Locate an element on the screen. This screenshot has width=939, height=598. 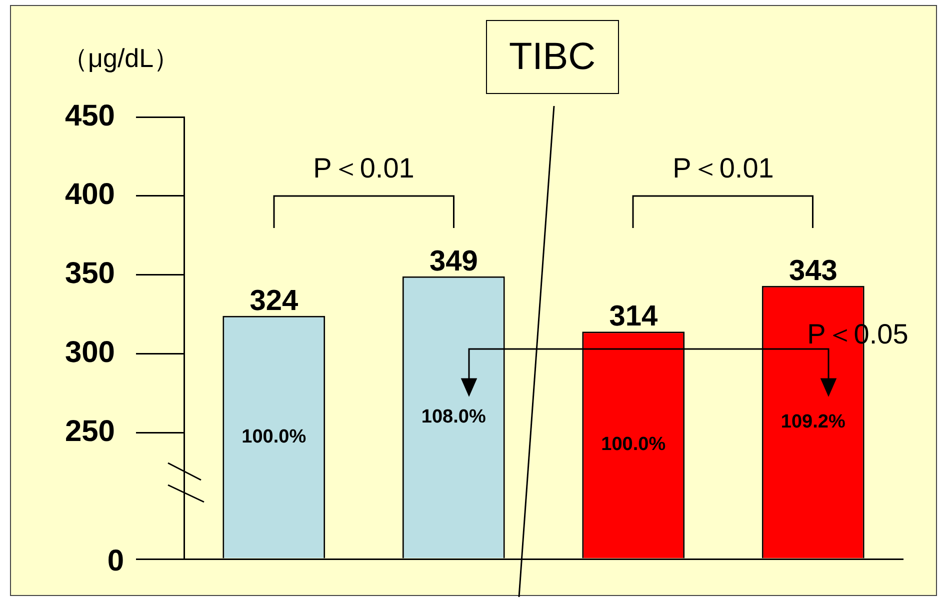
y-tick-label: 350 is located at coordinates (89, 273).